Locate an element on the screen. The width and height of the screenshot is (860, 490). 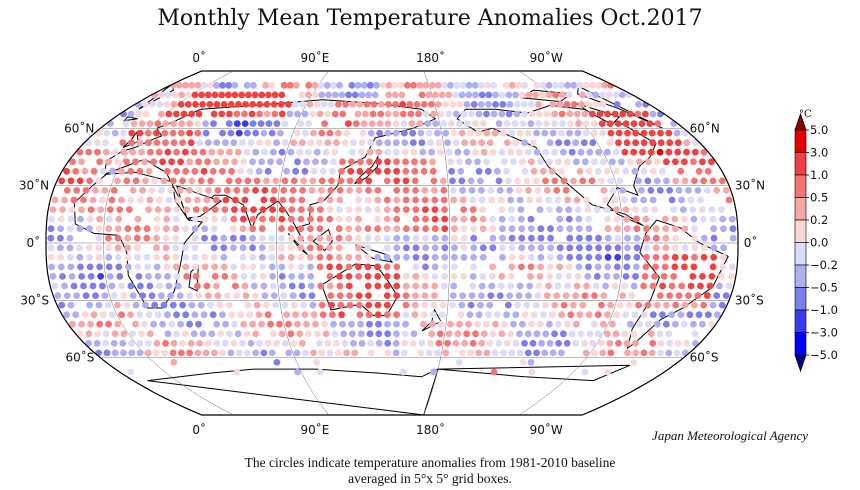
meridian-line is located at coordinates (570, 243).